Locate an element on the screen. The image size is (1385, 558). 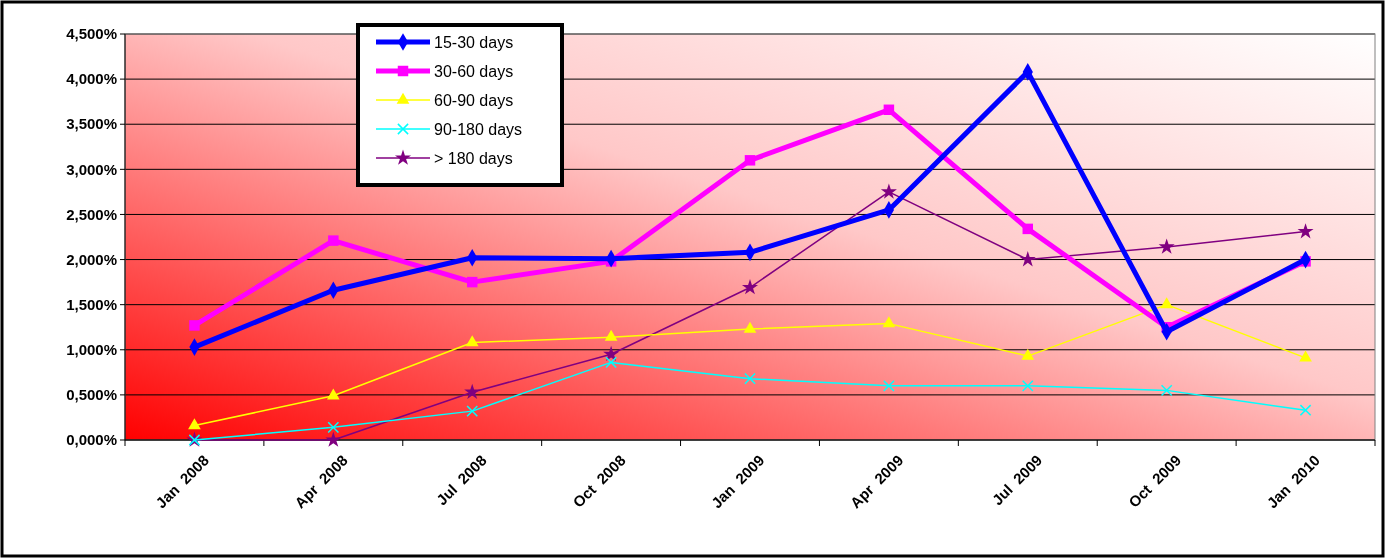
legend-label: 60-90 days is located at coordinates (474, 100).